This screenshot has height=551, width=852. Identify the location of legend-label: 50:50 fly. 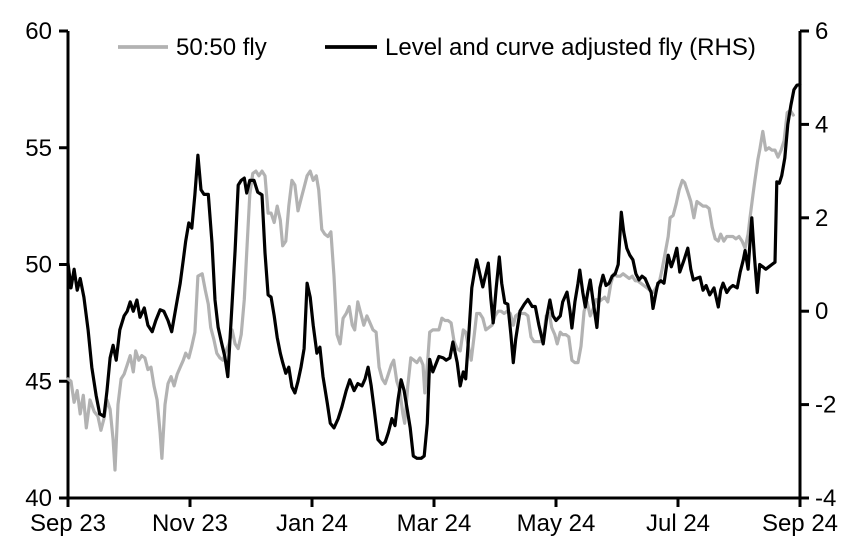
(221, 47).